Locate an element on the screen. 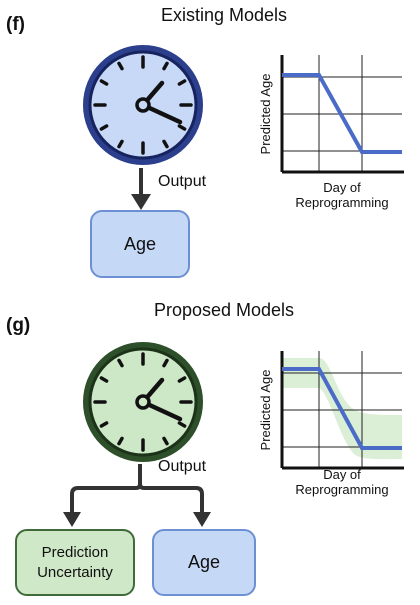 This screenshot has height=605, width=420. predicted-age-chart-f: Predicted Age Day of Reprogramming is located at coordinates (331, 132).